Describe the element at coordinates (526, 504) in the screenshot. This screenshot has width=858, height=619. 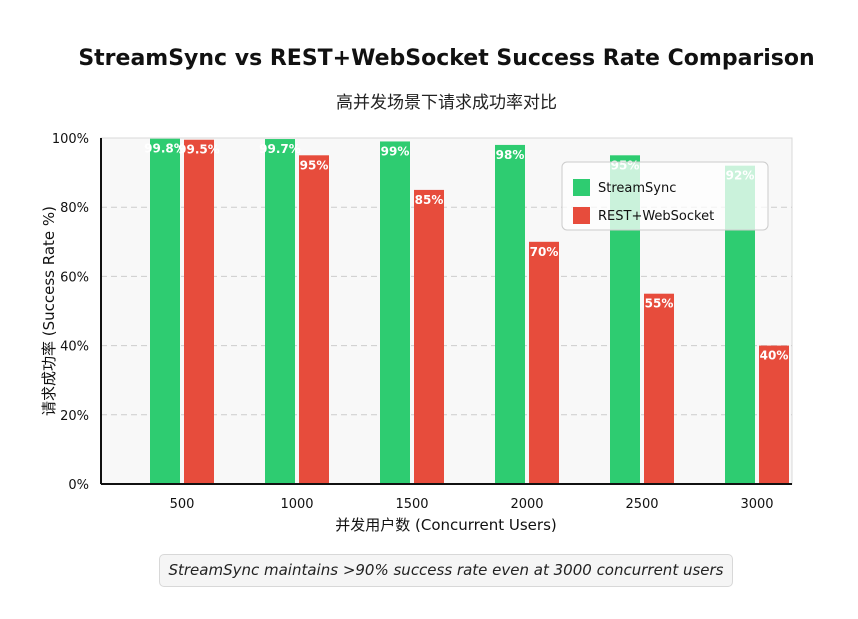
I see `x-tick-label: 2000` at that location.